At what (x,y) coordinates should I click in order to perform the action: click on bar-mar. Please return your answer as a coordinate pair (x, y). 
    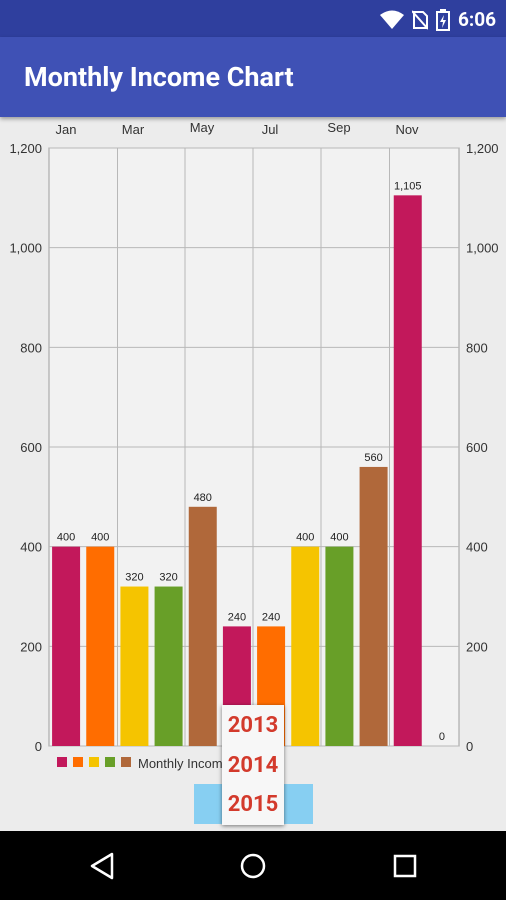
    Looking at the image, I should click on (134, 666).